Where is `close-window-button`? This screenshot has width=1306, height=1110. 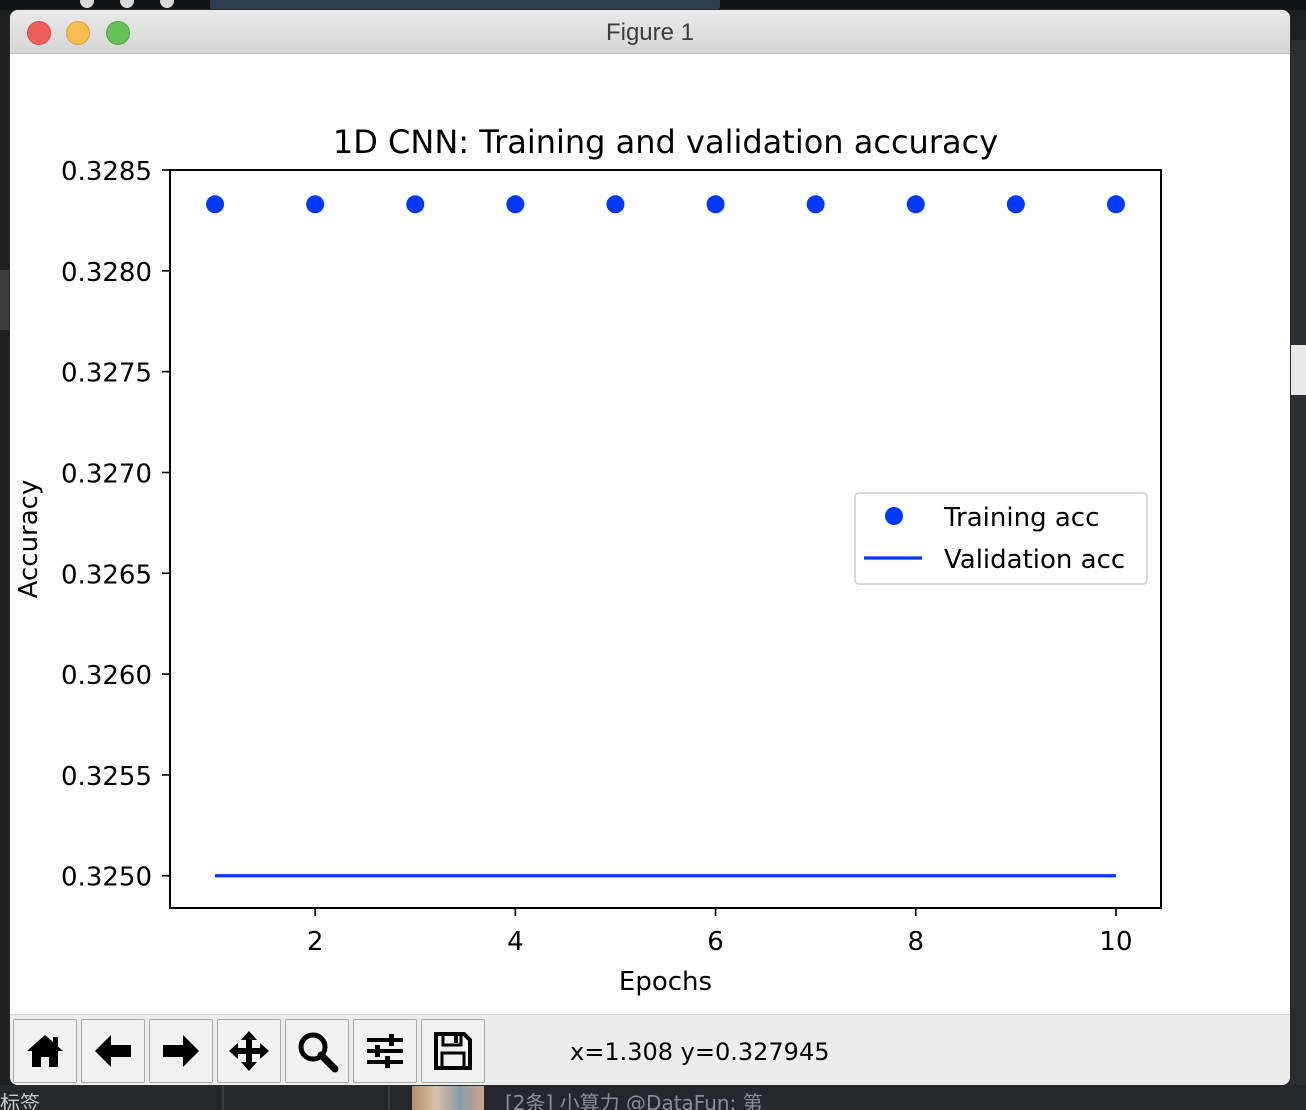
close-window-button is located at coordinates (39, 33).